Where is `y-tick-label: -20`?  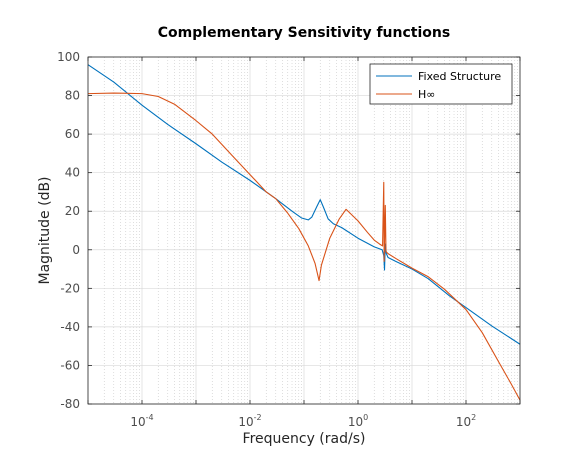 y-tick-label: -20 is located at coordinates (70, 288).